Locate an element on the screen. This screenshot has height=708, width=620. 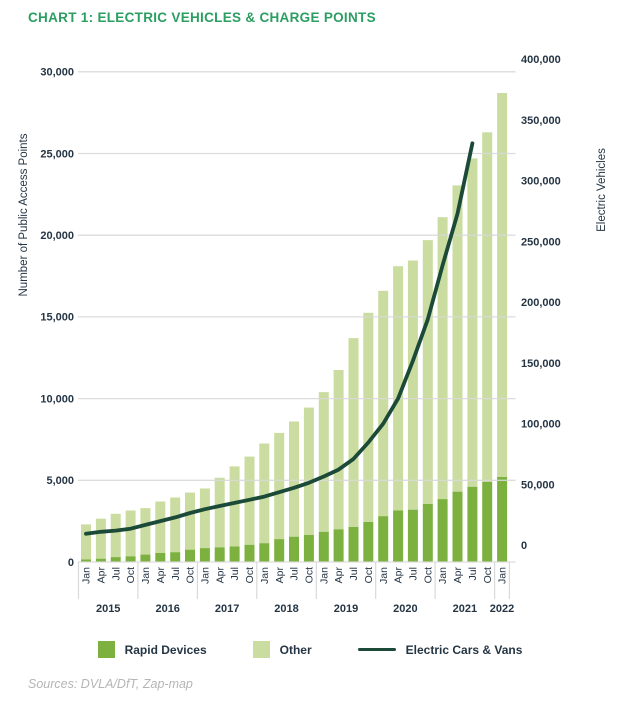
bar-other-Jul 2016 is located at coordinates (175, 525).